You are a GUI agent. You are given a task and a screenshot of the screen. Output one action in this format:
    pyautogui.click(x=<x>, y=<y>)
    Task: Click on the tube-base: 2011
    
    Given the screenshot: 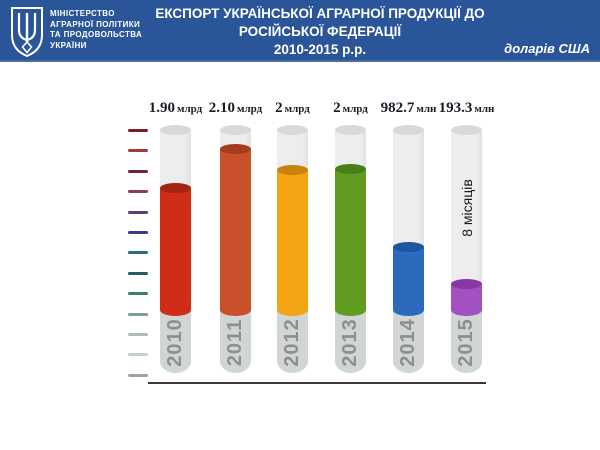 What is the action you would take?
    pyautogui.click(x=235, y=342)
    